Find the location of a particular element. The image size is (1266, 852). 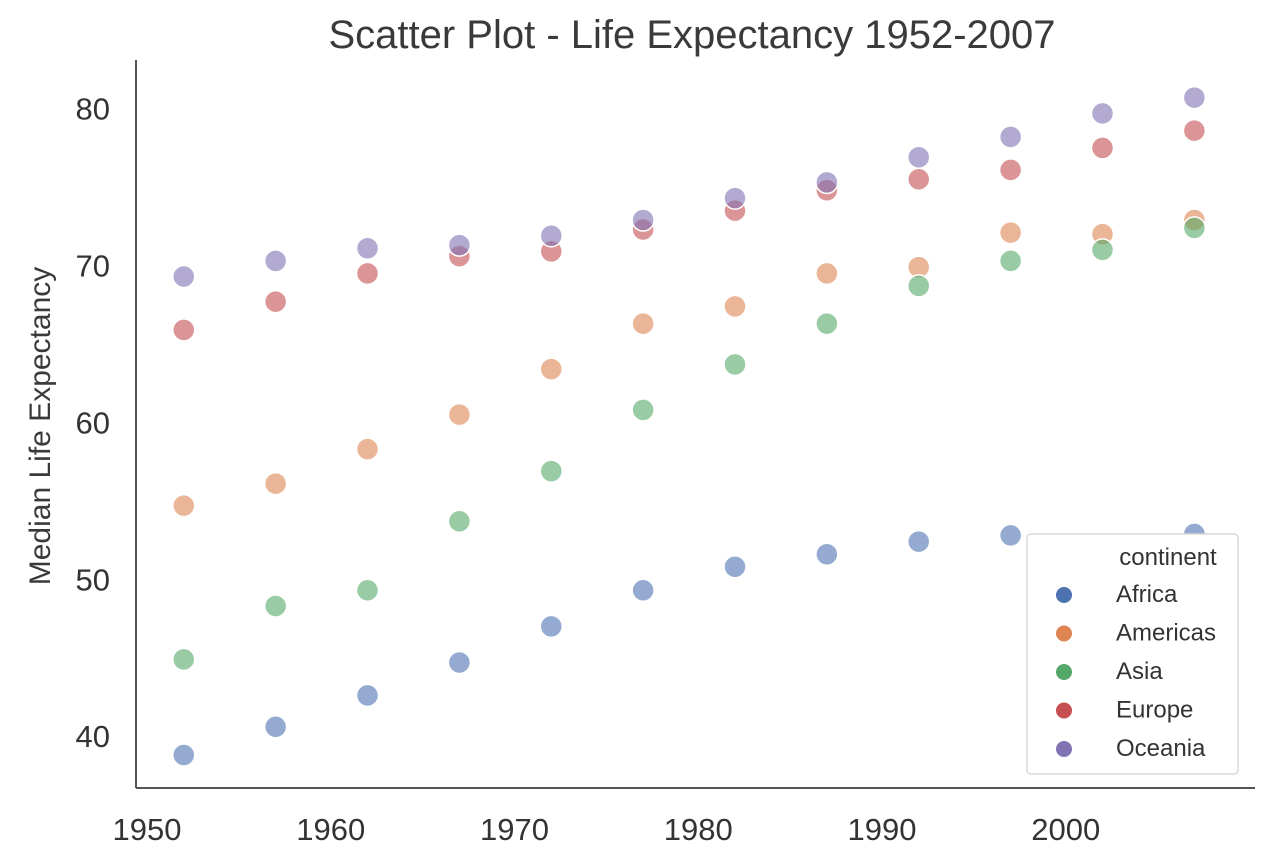

point-oceania-1977 is located at coordinates (643, 220).